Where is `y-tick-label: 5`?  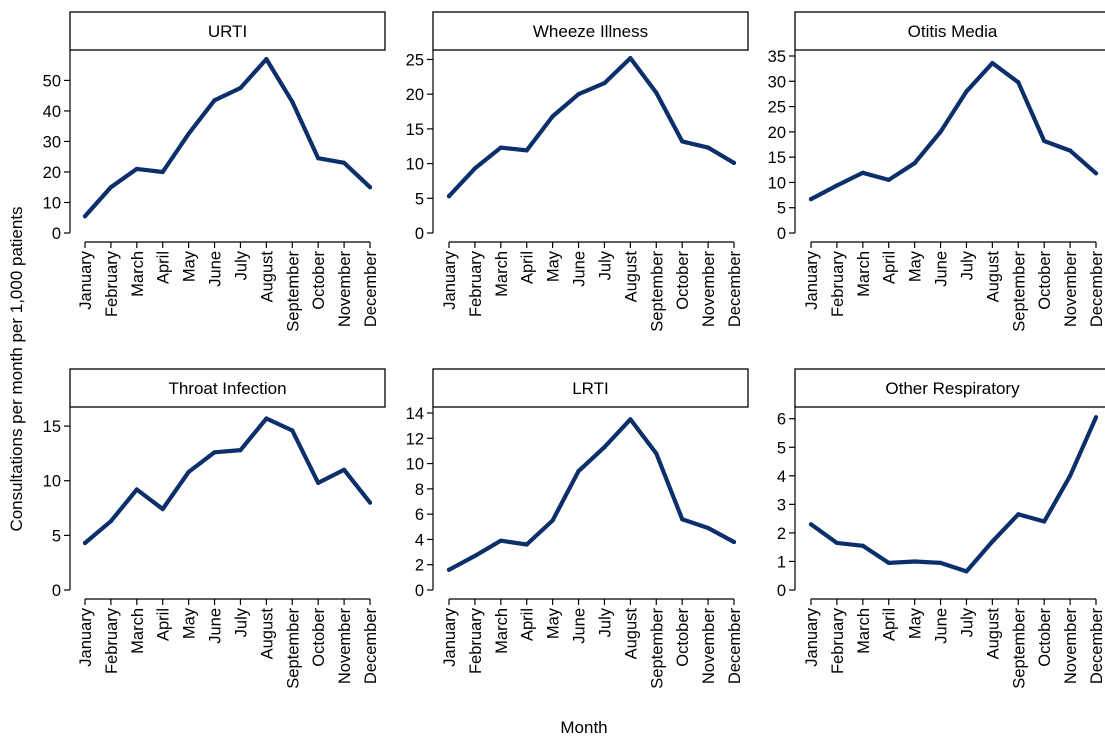
y-tick-label: 5 is located at coordinates (781, 448).